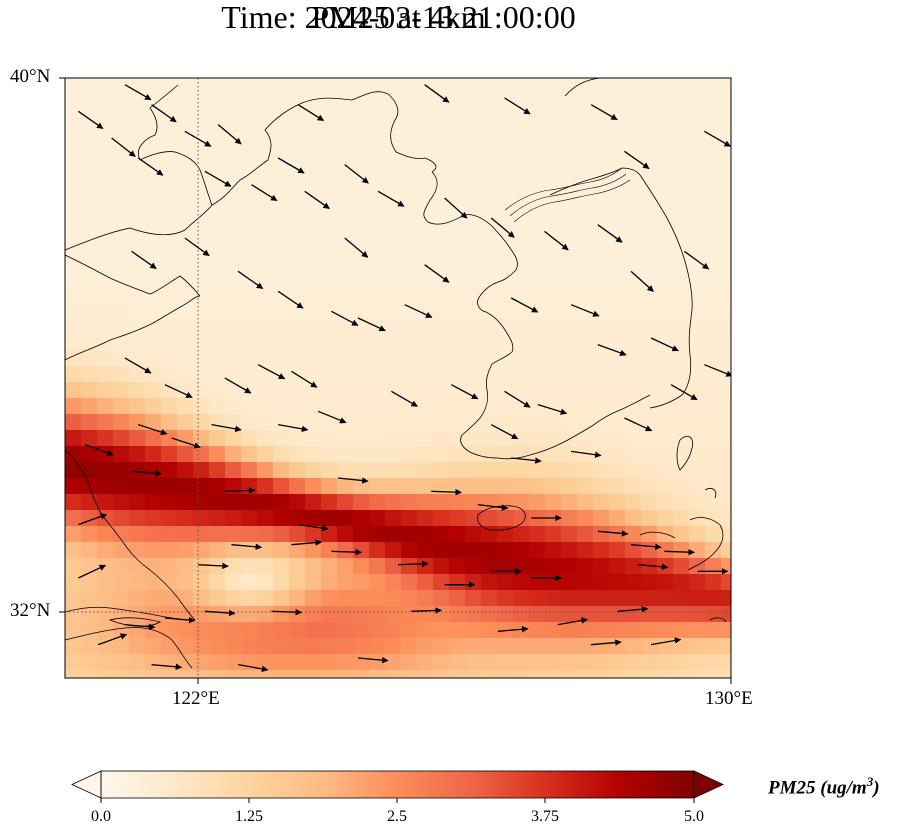 This screenshot has height=836, width=905. Describe the element at coordinates (249, 816) in the screenshot. I see `colorbar-tick-label: 1.25` at that location.